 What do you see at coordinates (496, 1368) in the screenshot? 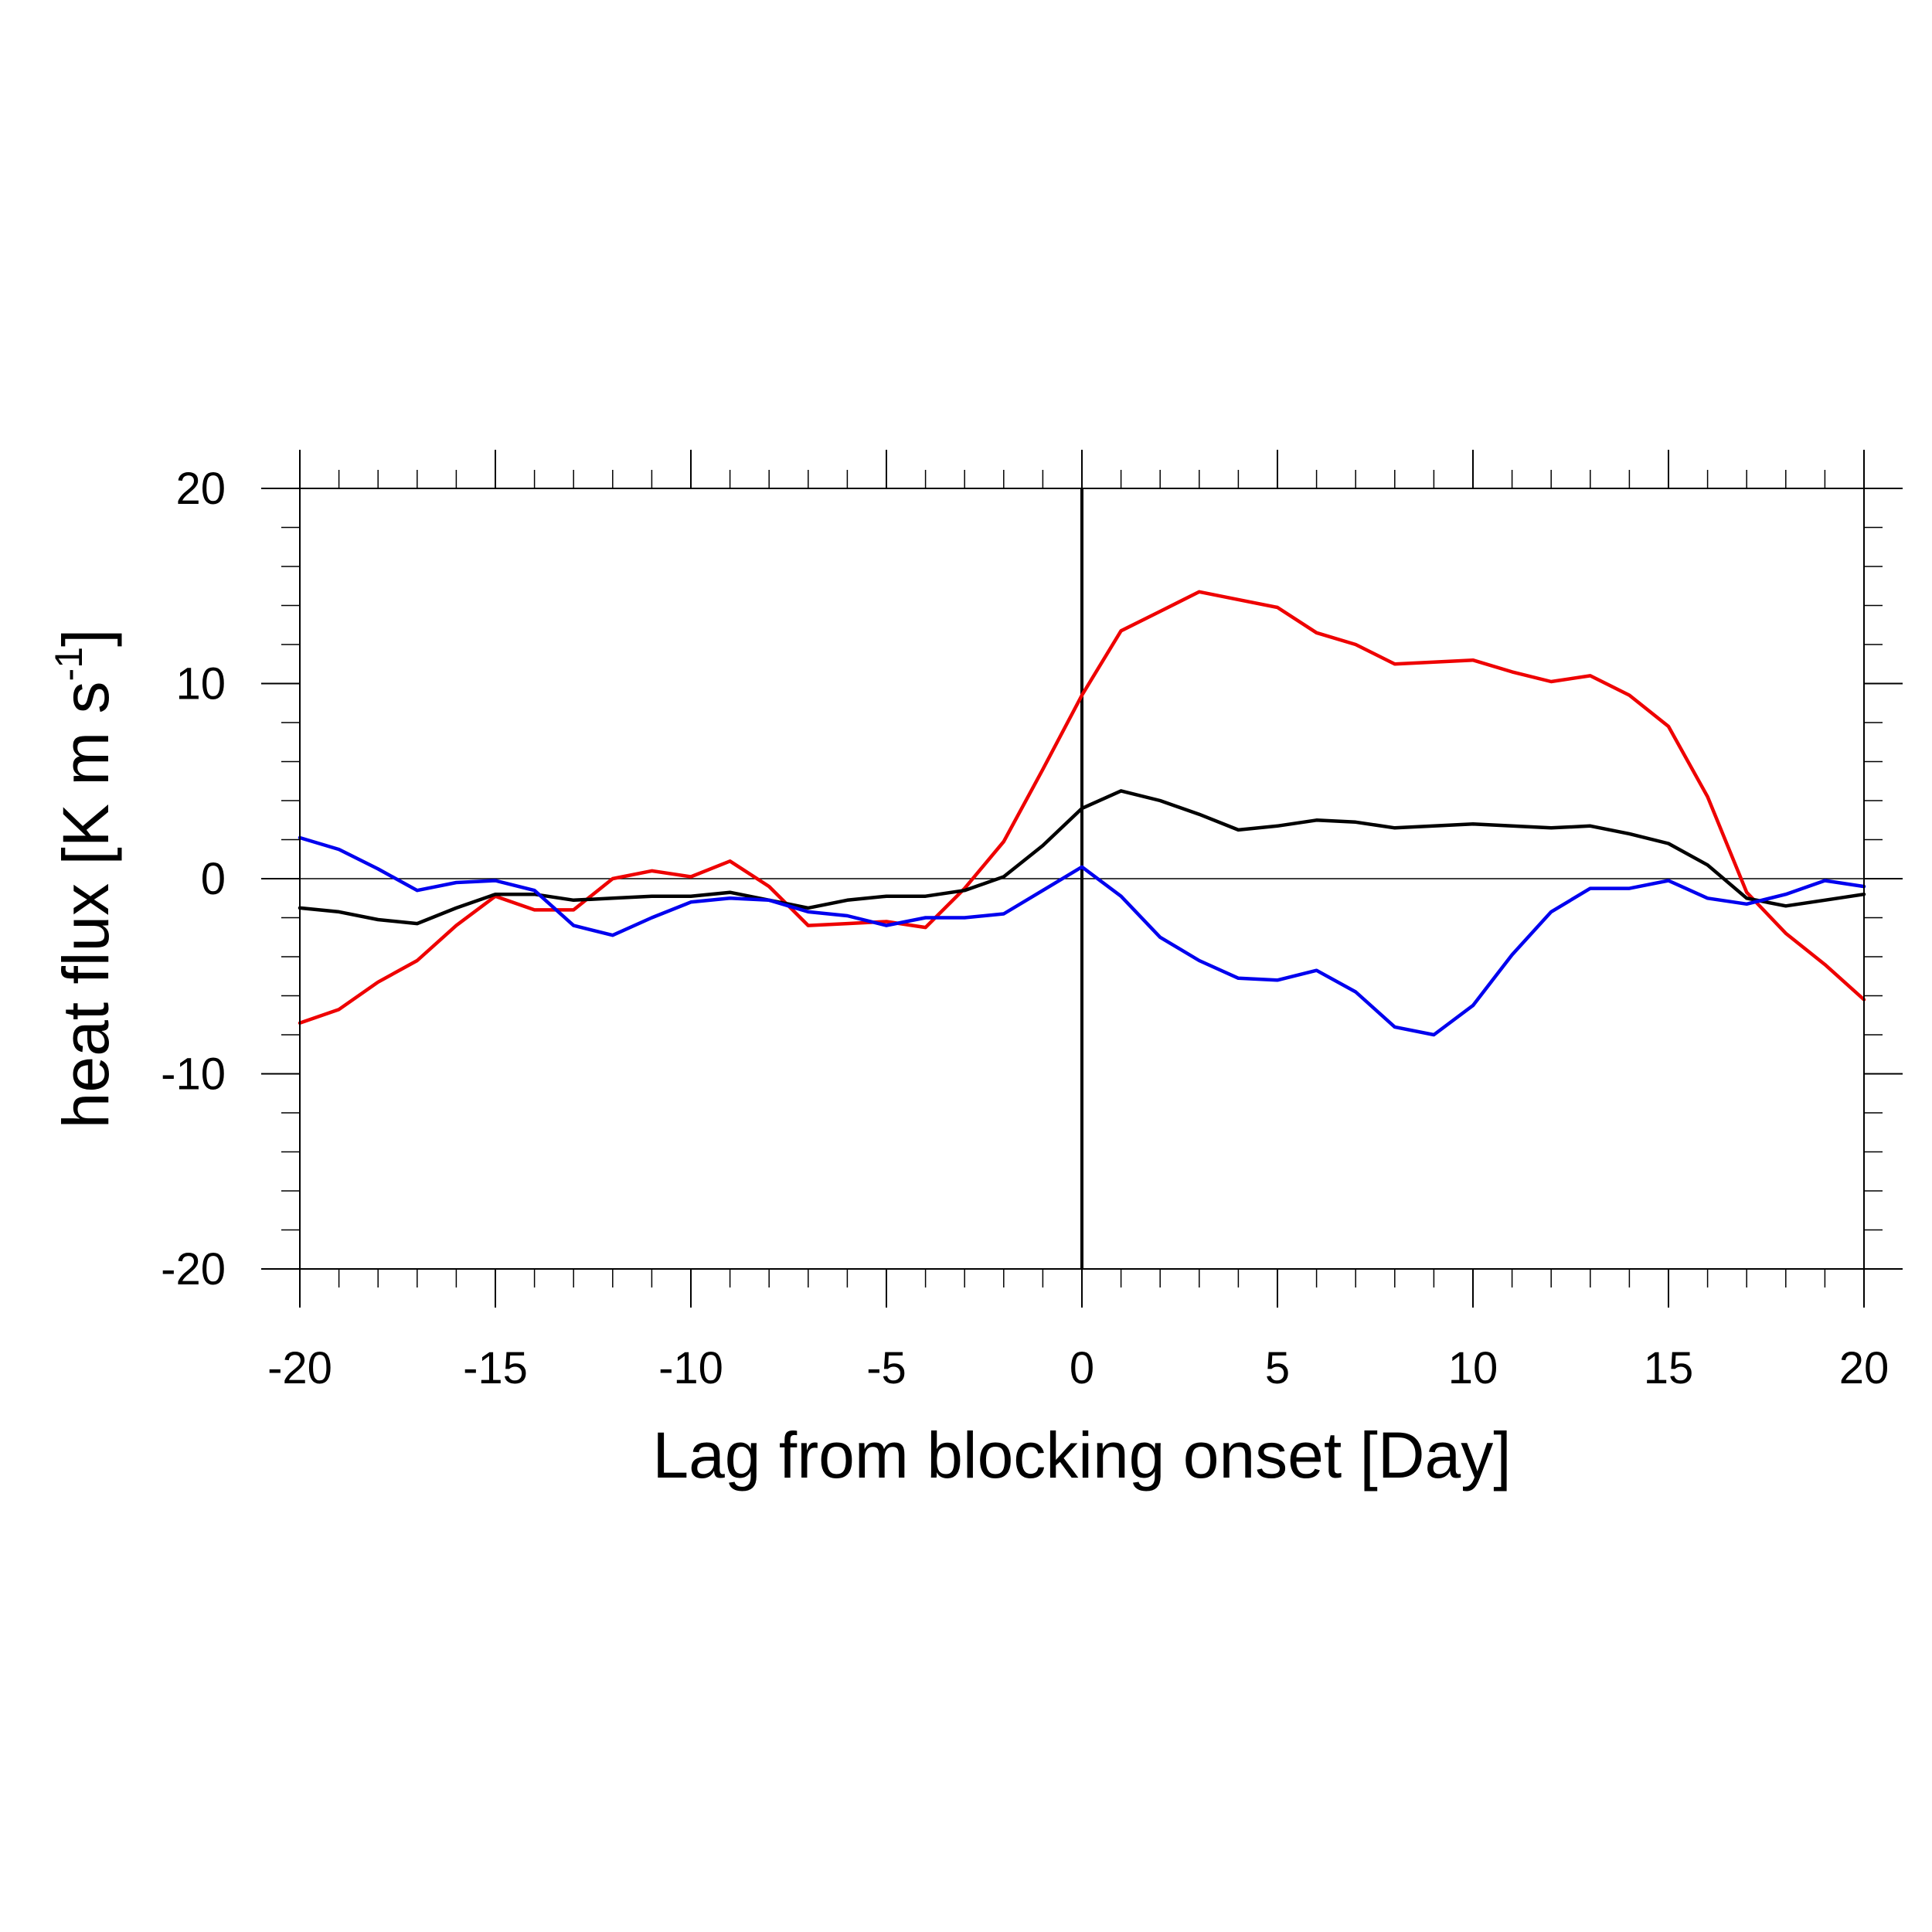
I see `x-tick-label: -15` at bounding box center [496, 1368].